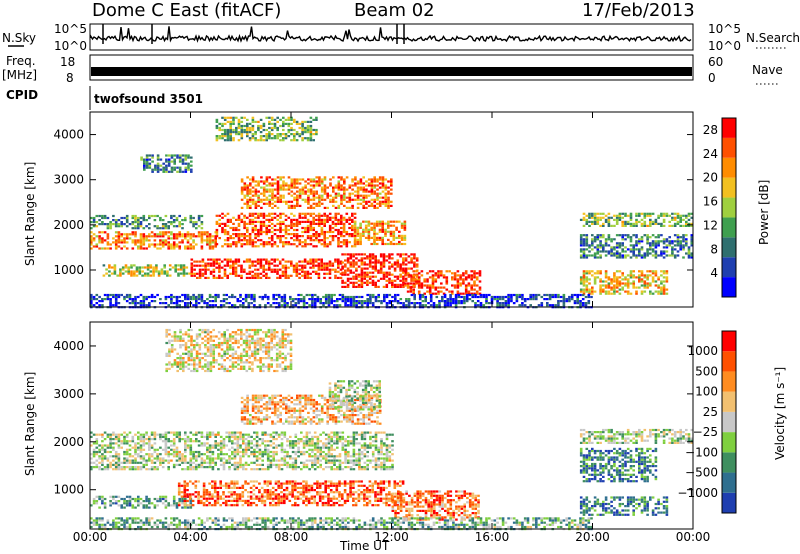  I want to click on nsearch-label: N.Search, so click(773, 38).